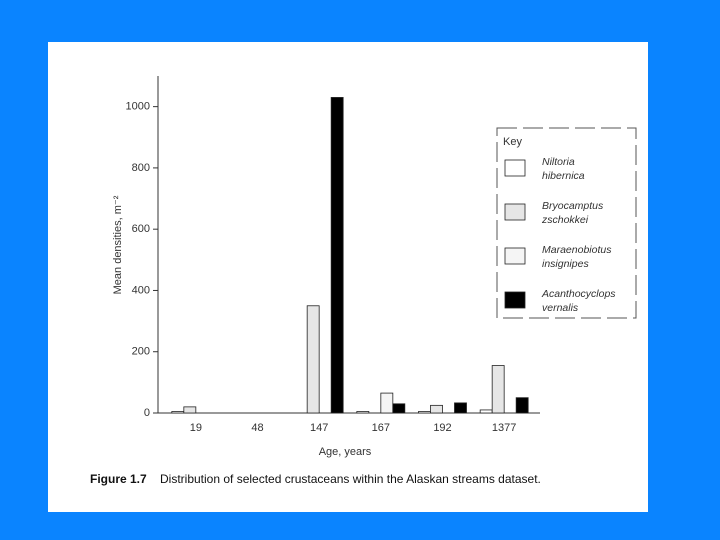 The width and height of the screenshot is (720, 540). Describe the element at coordinates (563, 169) in the screenshot. I see `legend-label: Niltoria hibernica` at that location.